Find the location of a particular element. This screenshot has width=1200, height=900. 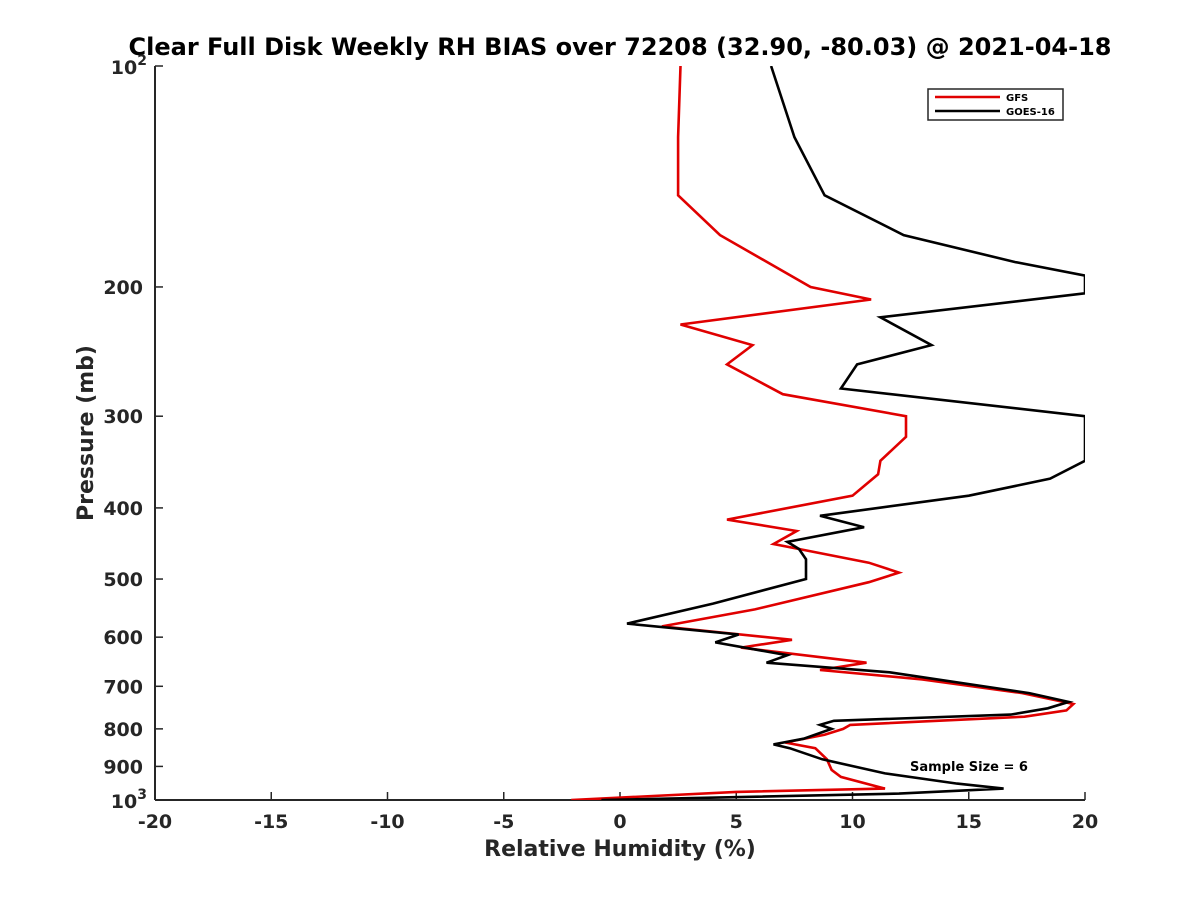

y-tick-label: 700 is located at coordinates (123, 687).